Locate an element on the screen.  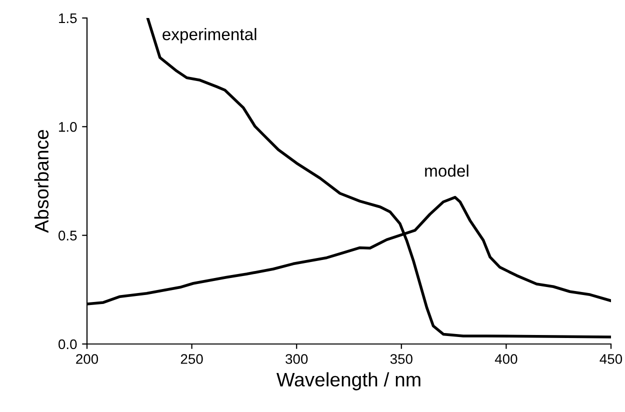
y-tick-label: 0.0 is located at coordinates (67, 344).